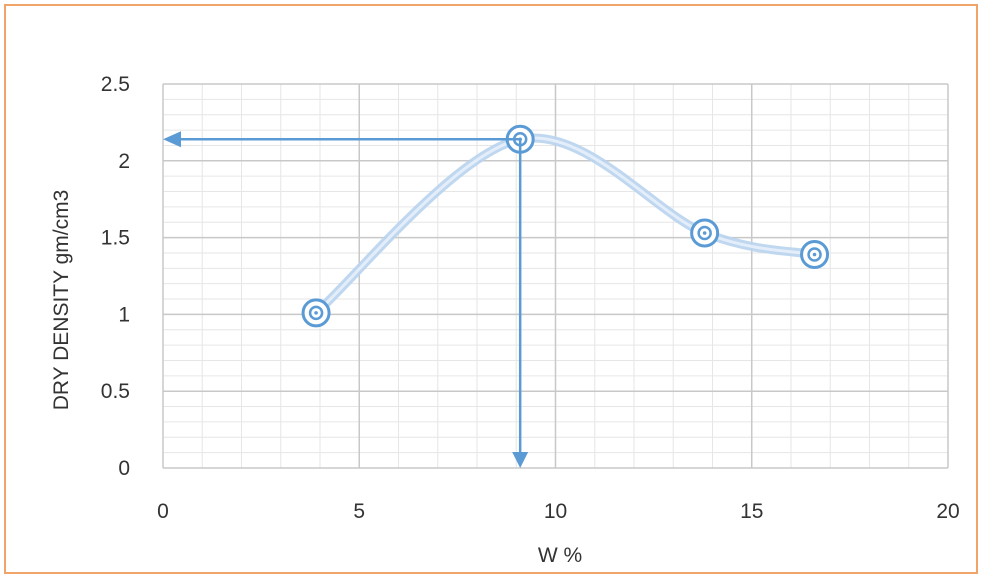 The image size is (984, 576). I want to click on x-tick-label: 20, so click(947, 511).